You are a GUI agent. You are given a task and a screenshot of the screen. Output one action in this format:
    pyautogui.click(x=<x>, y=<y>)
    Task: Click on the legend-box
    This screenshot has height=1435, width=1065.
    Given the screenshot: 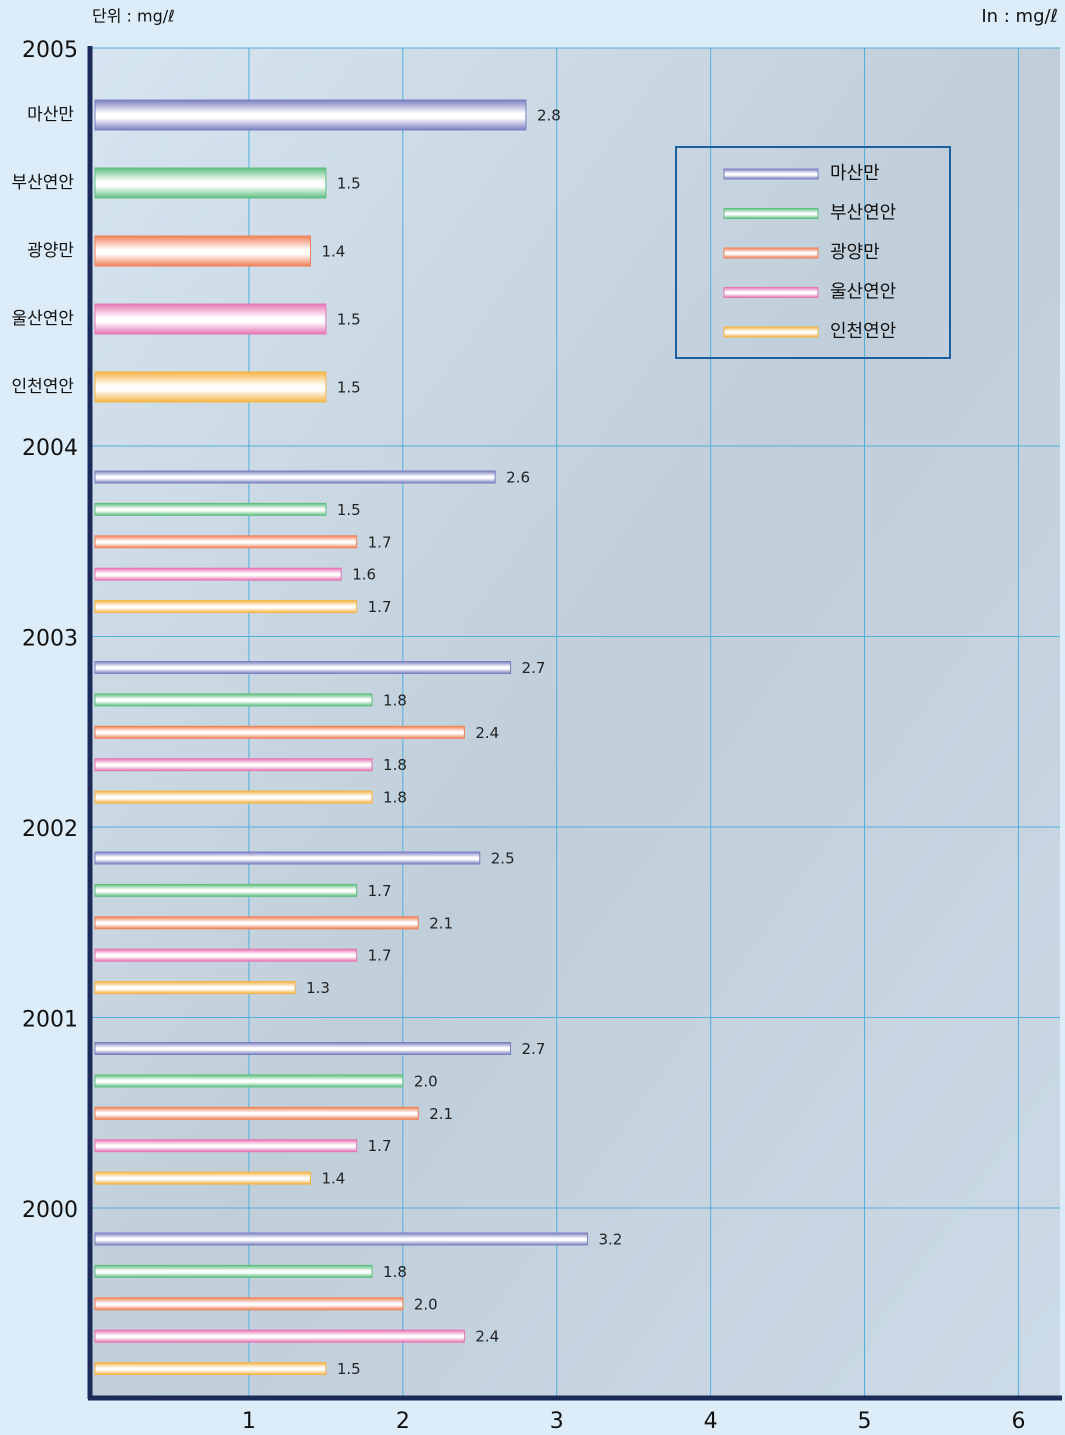 What is the action you would take?
    pyautogui.click(x=813, y=252)
    